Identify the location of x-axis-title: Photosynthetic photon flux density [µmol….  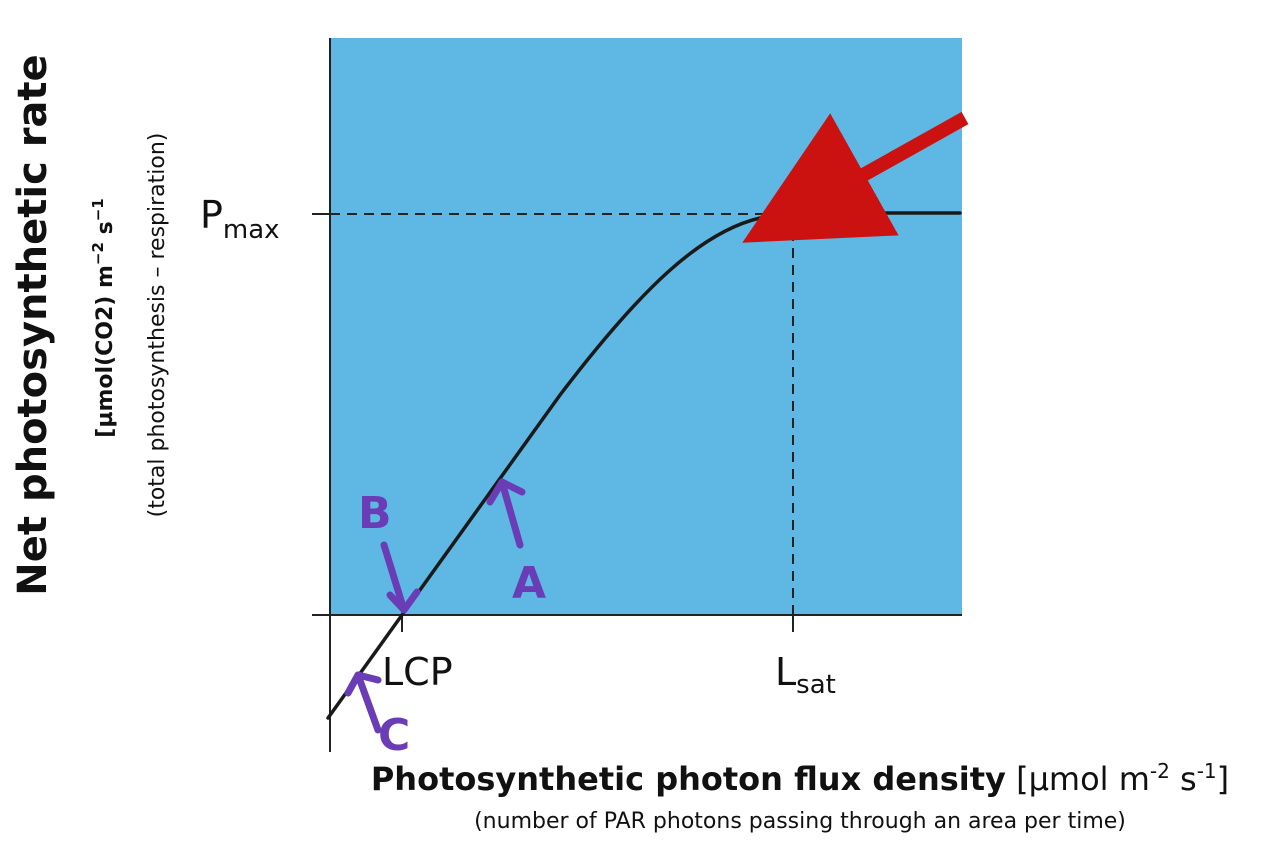
(800, 778).